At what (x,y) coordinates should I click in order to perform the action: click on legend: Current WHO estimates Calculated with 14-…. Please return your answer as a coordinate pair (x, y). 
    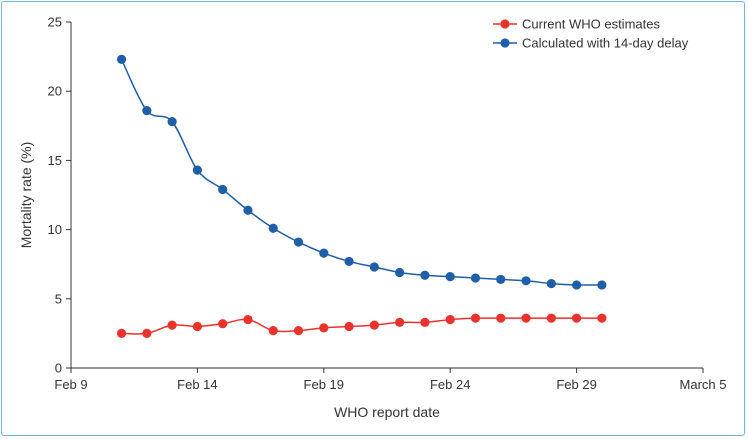
    Looking at the image, I should click on (591, 34).